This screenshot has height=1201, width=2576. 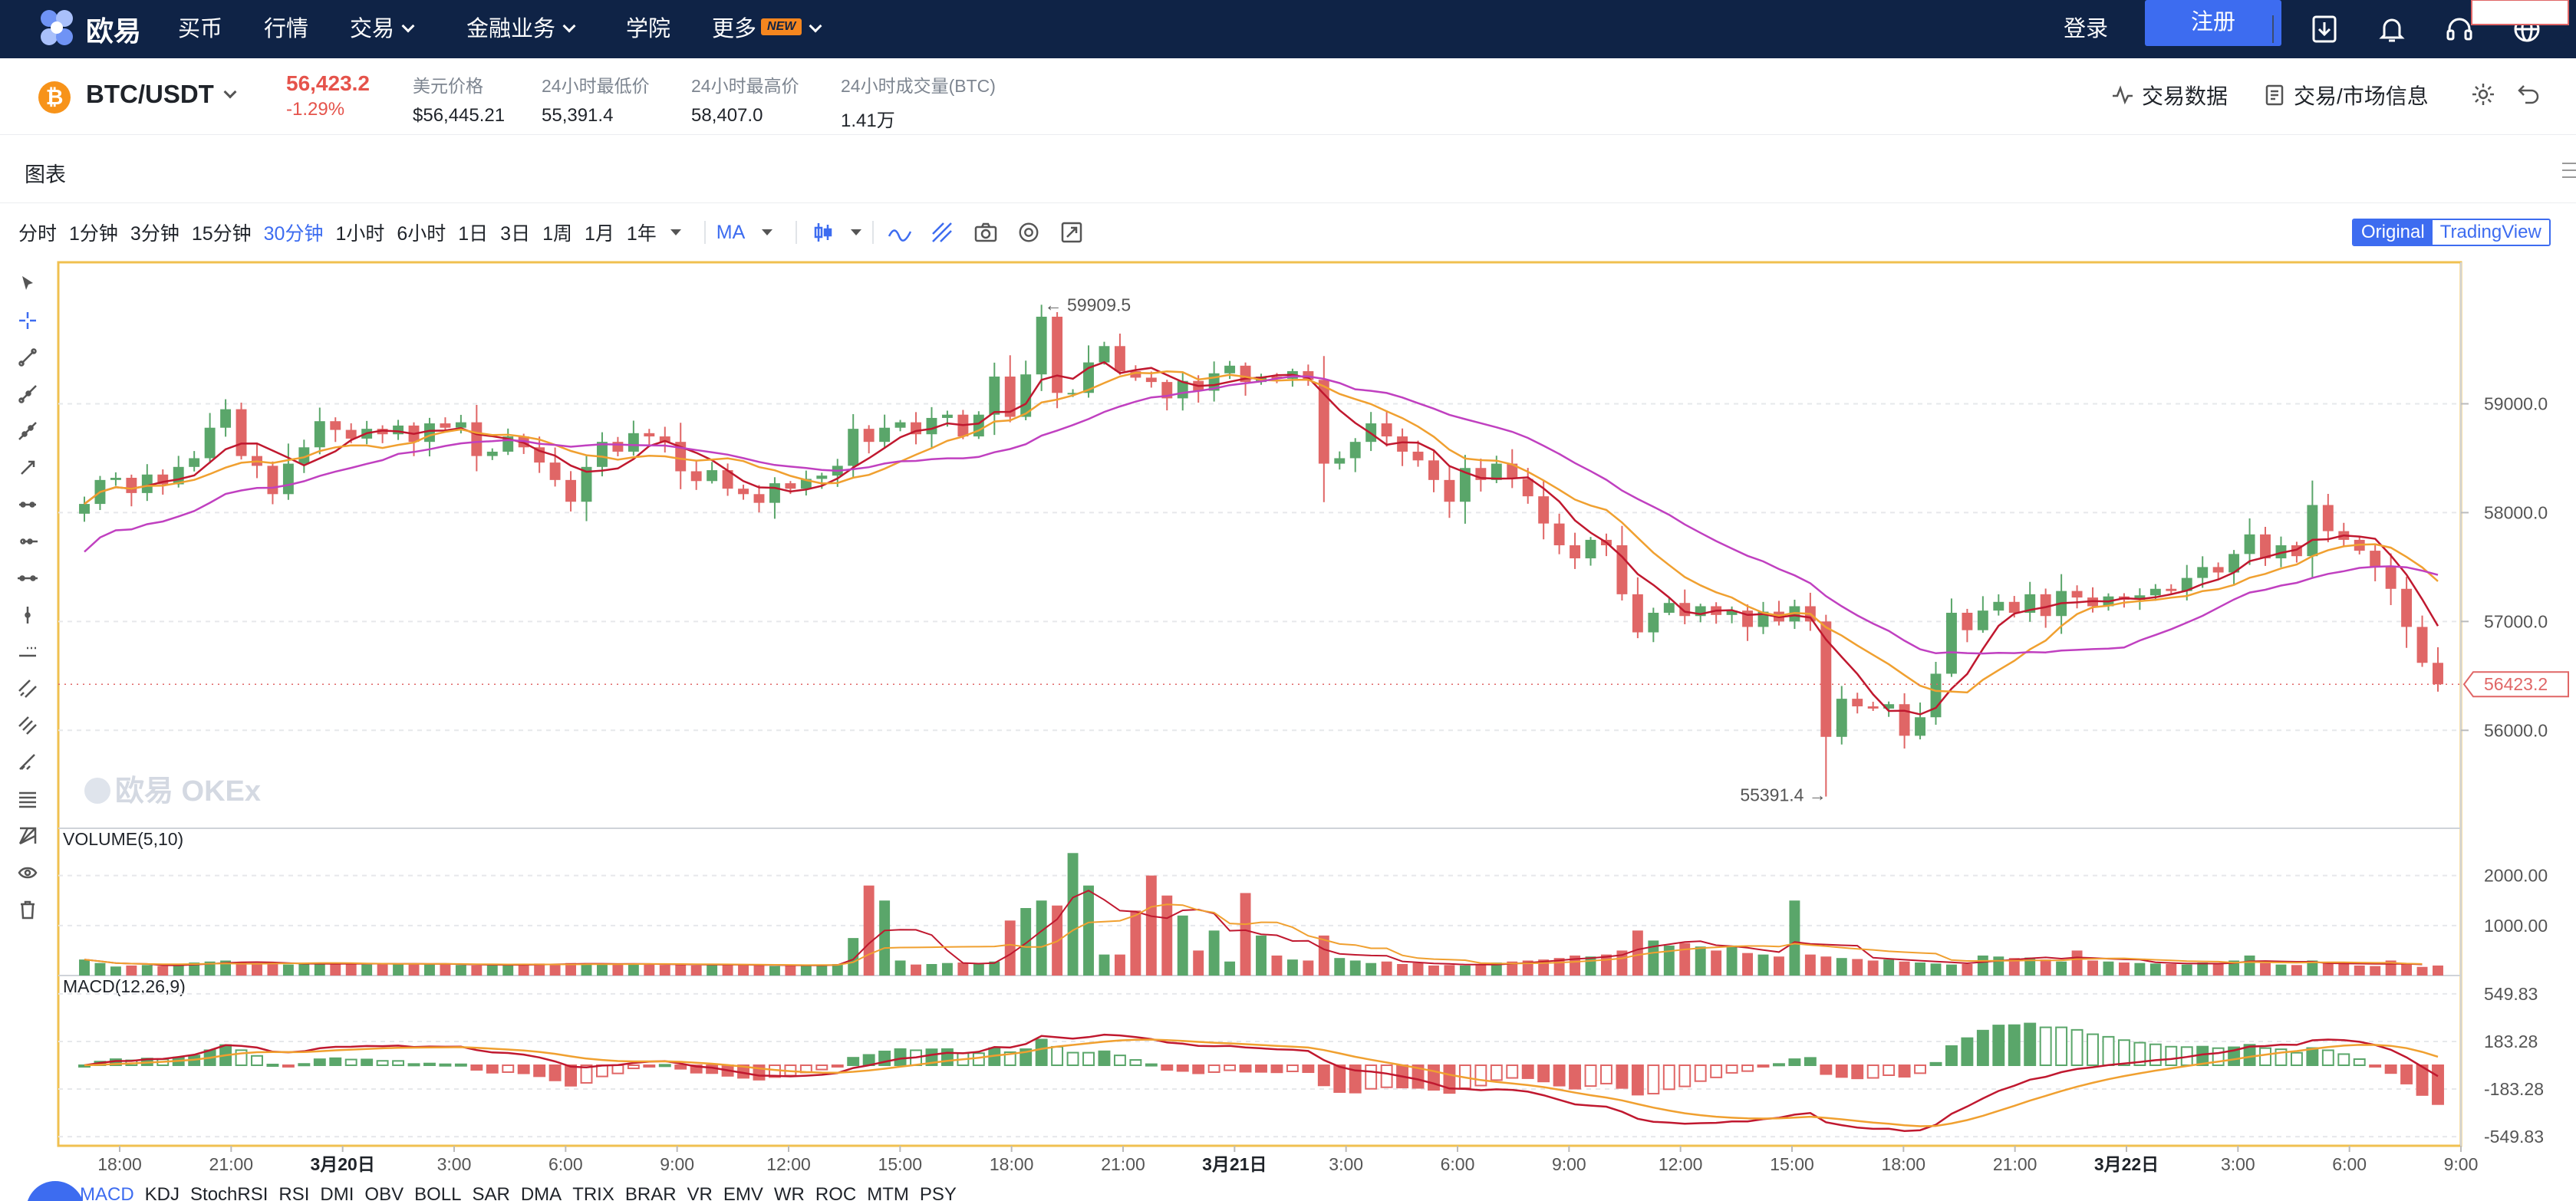 I want to click on eye-icon, so click(x=28, y=872).